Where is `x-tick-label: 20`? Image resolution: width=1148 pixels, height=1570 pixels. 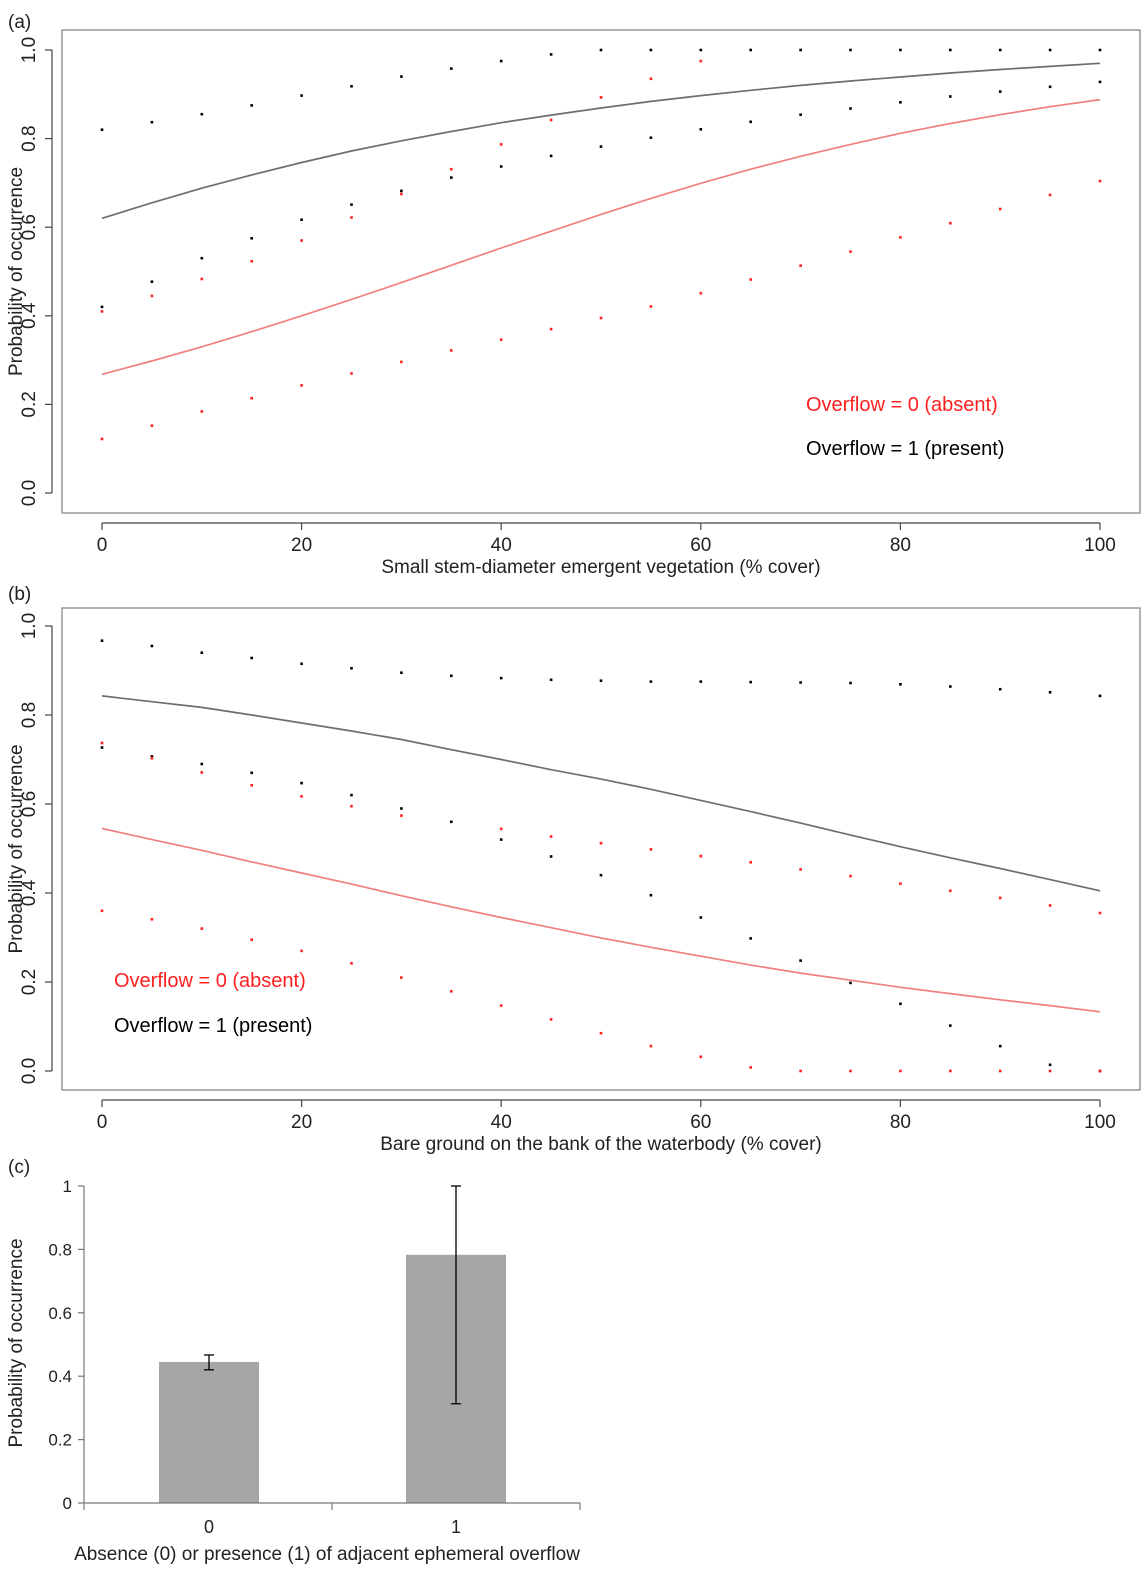 x-tick-label: 20 is located at coordinates (301, 545).